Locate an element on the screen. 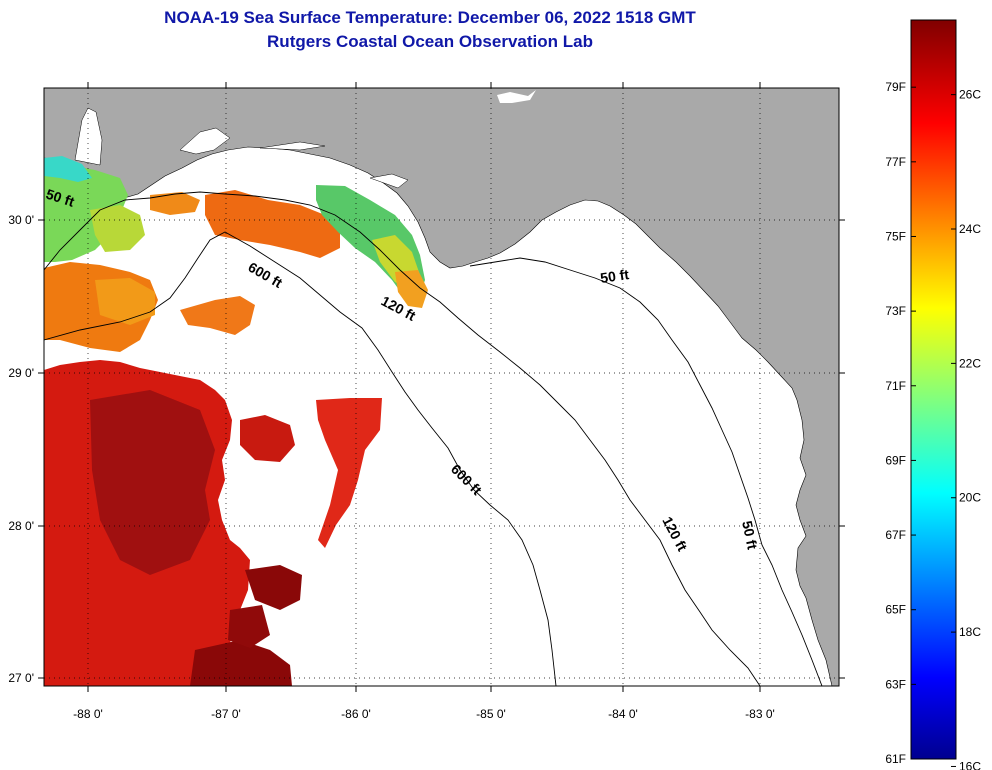  colorbar-f-label: 73F is located at coordinates (895, 311).